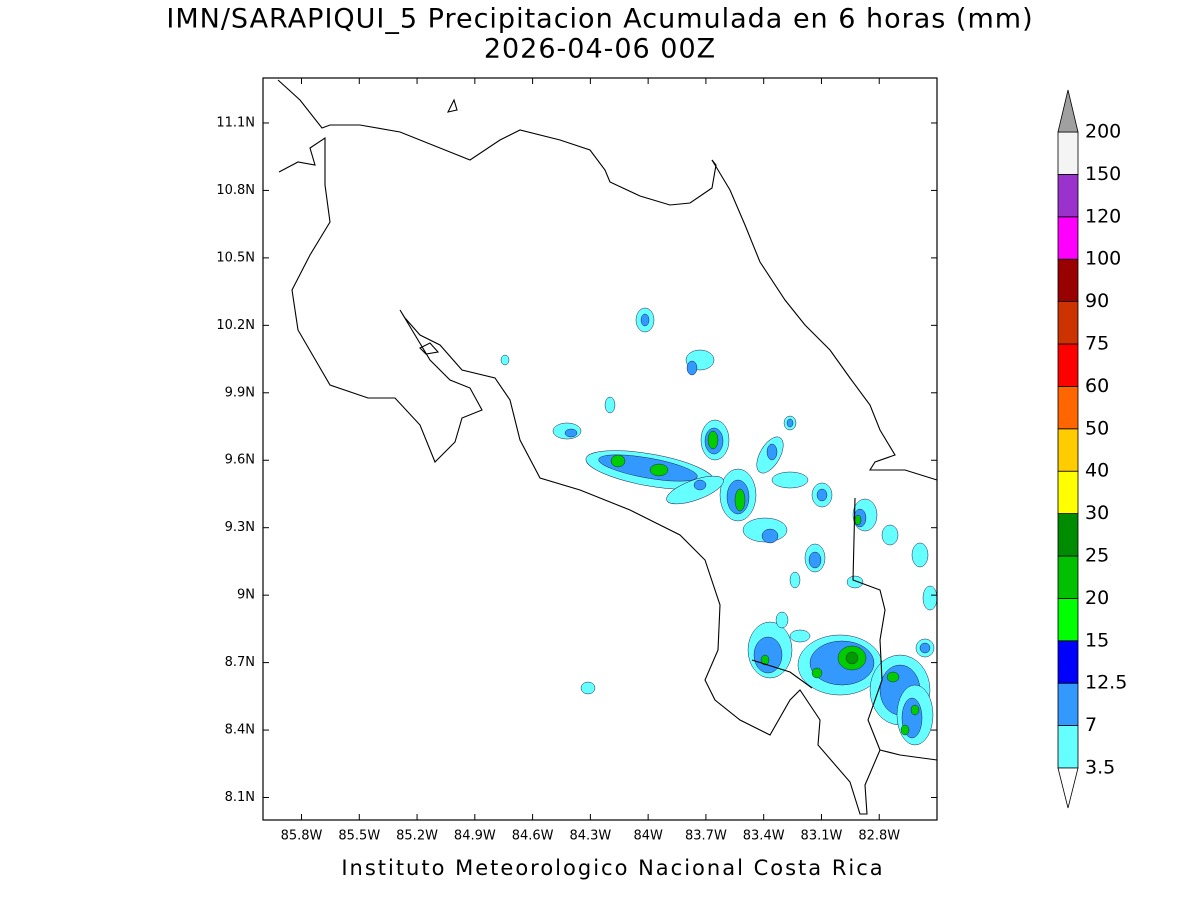 Image resolution: width=1200 pixels, height=900 pixels. Describe the element at coordinates (1097, 513) in the screenshot. I see `colorbar-label: 30` at that location.